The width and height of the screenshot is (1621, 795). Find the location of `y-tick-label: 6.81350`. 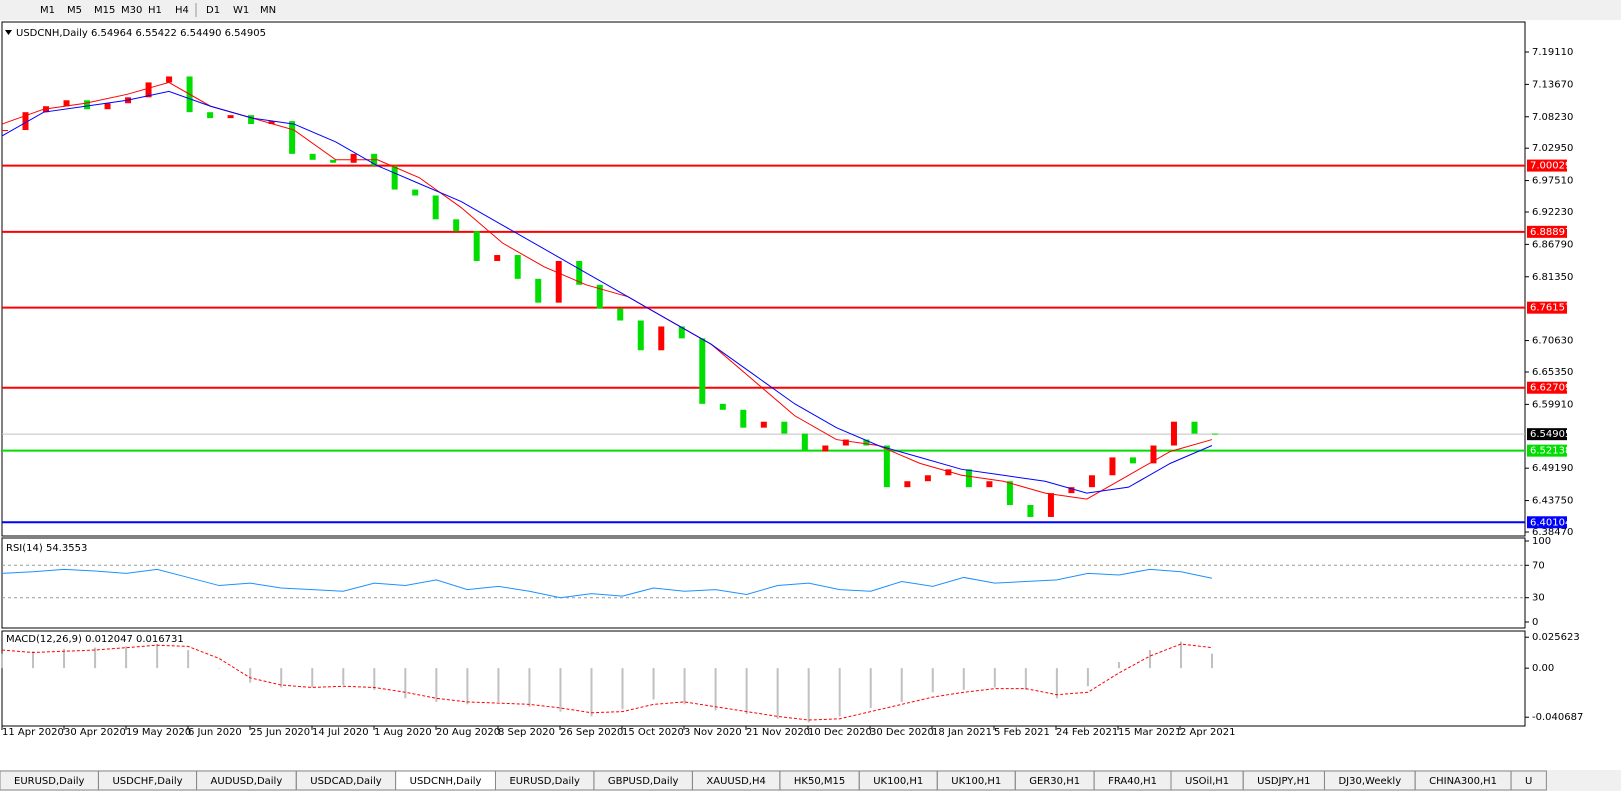

y-tick-label: 6.81350 is located at coordinates (1552, 277).